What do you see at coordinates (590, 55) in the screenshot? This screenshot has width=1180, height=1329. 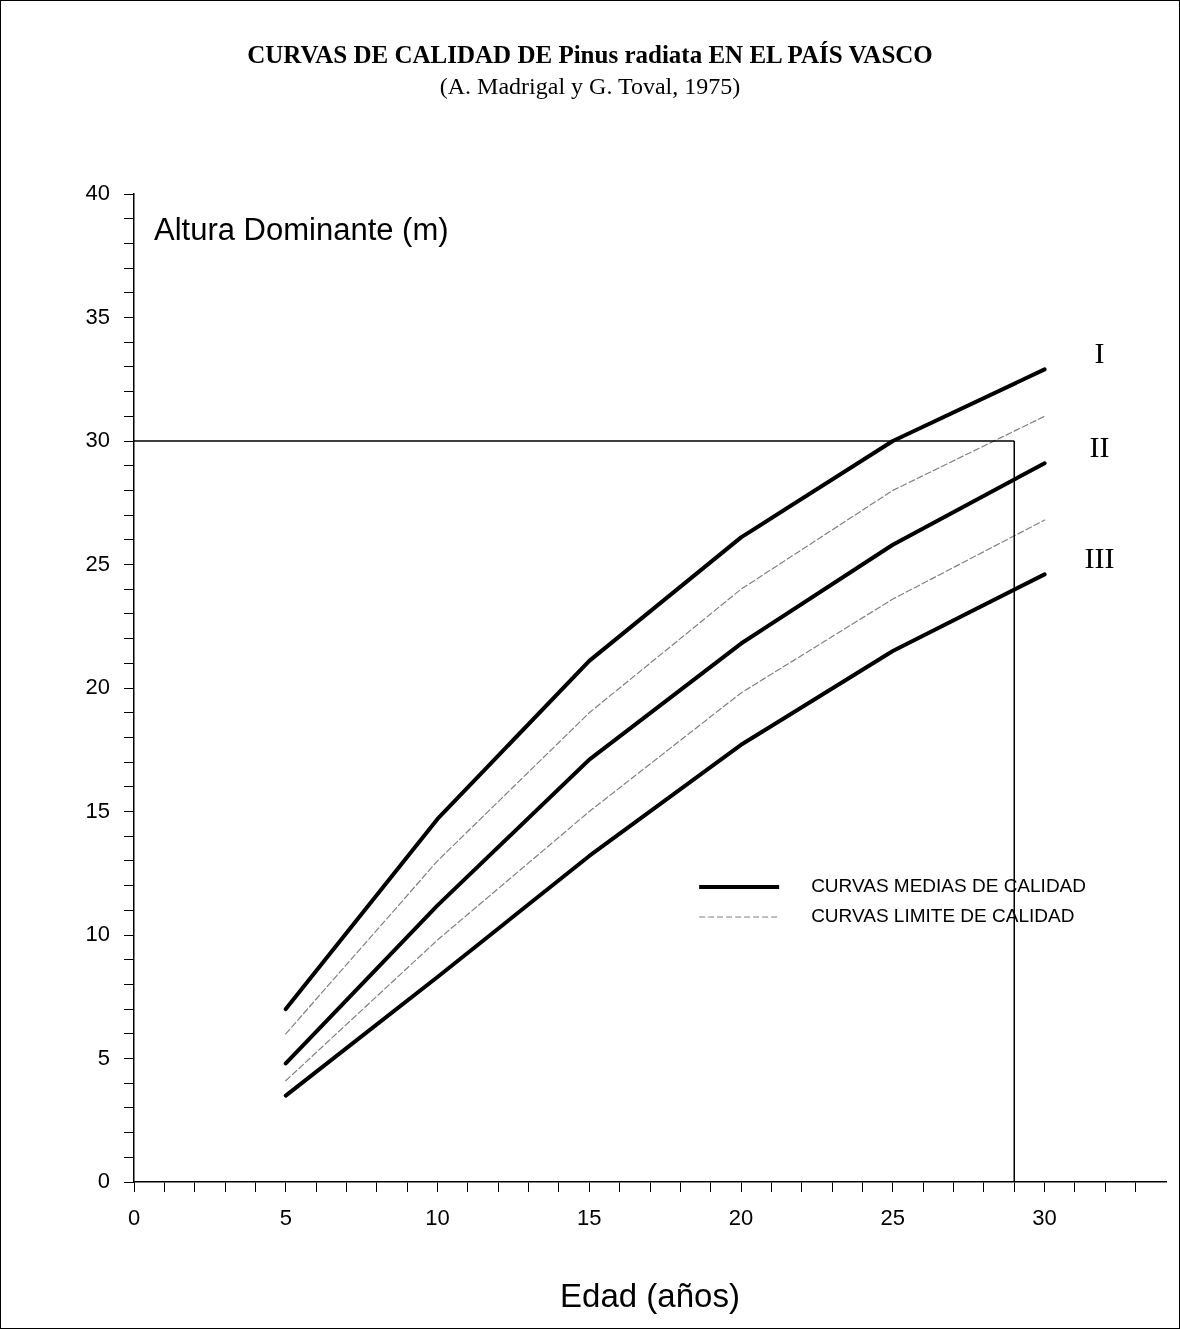 I see `chart-title: CURVAS DE CALIDAD DE Pinus radiata EN EL PAÍS VASCO` at bounding box center [590, 55].